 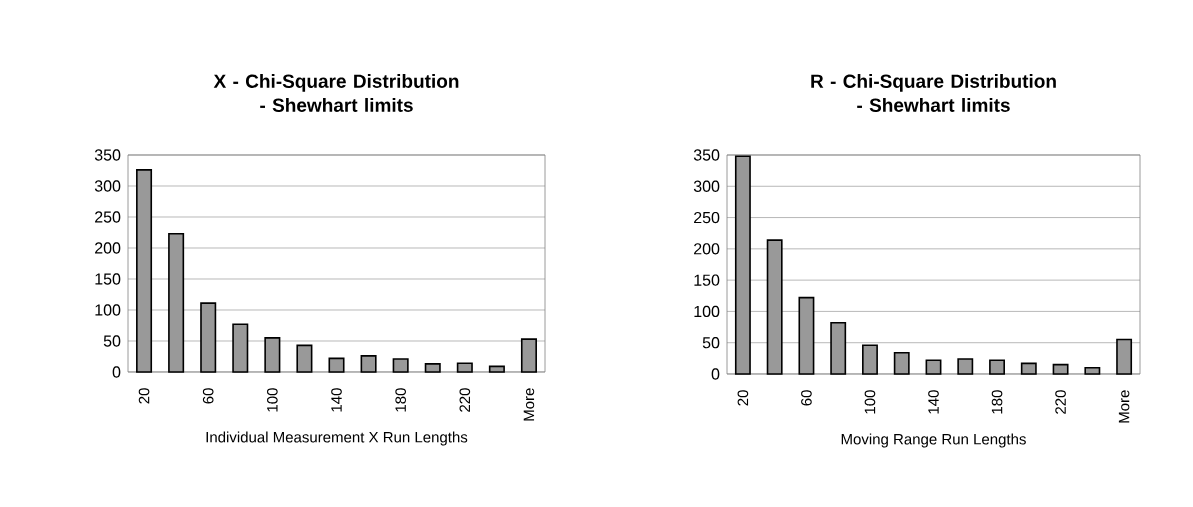 I want to click on x-axis-title: Moving Range Run Lengths, so click(x=933, y=440).